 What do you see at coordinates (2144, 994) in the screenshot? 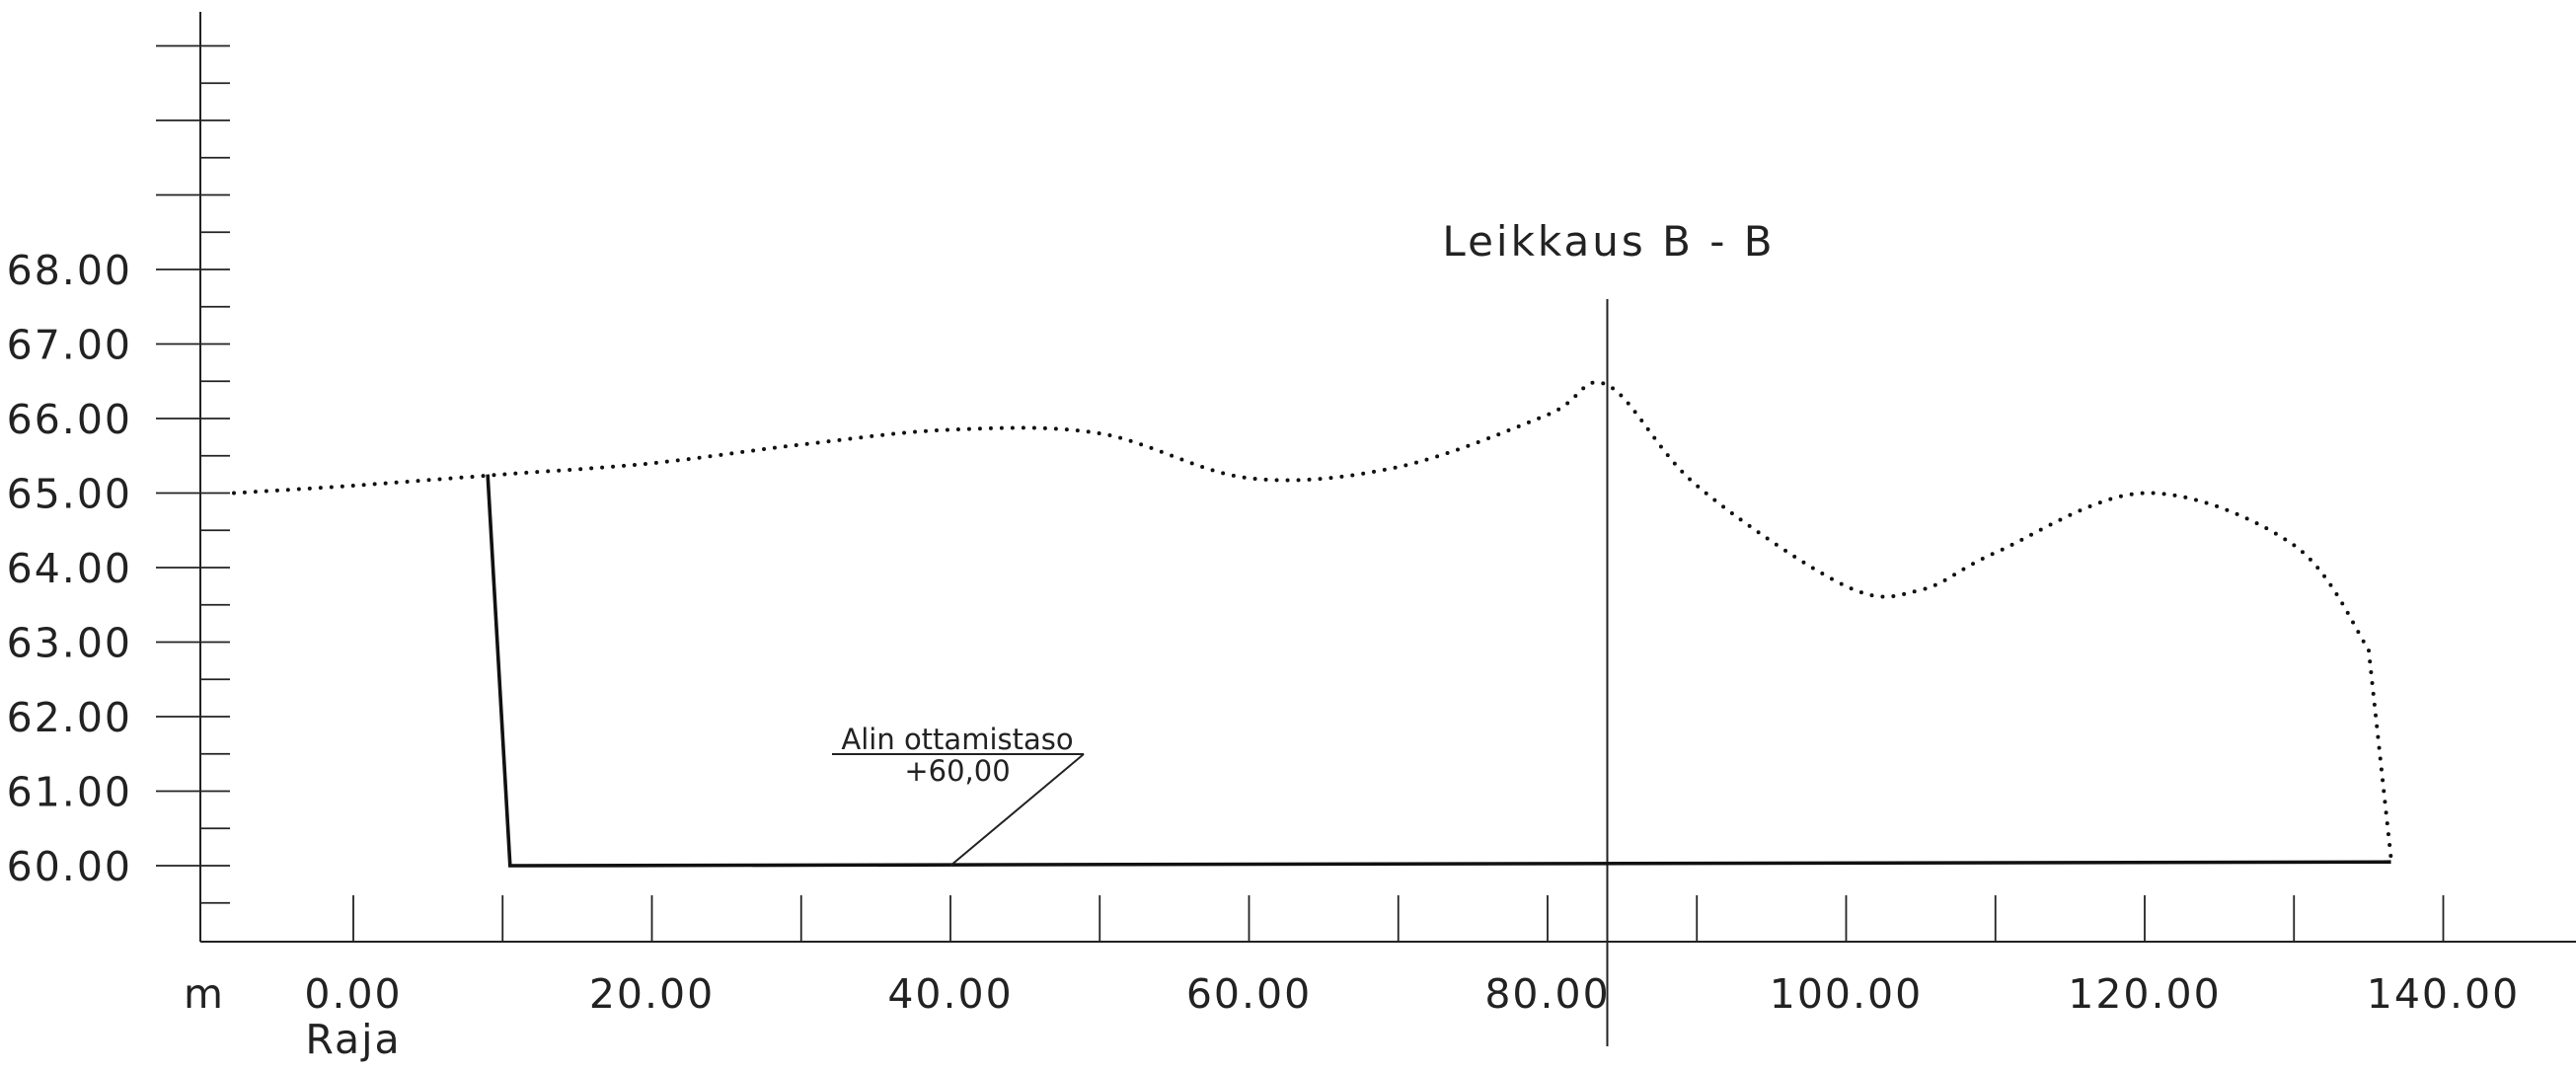
I see `x-tick-label: 120.00` at bounding box center [2144, 994].